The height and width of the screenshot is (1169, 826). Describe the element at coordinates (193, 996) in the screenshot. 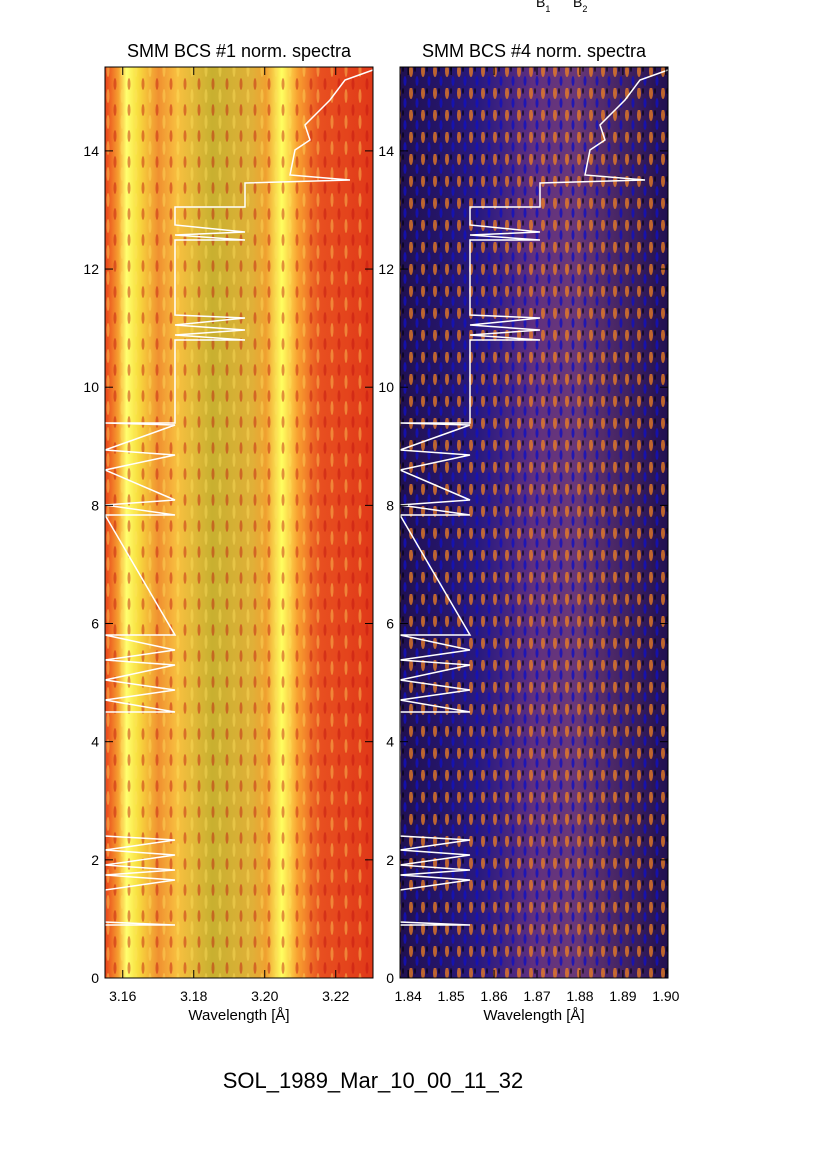

I see `x-tick-label: 3.18` at that location.